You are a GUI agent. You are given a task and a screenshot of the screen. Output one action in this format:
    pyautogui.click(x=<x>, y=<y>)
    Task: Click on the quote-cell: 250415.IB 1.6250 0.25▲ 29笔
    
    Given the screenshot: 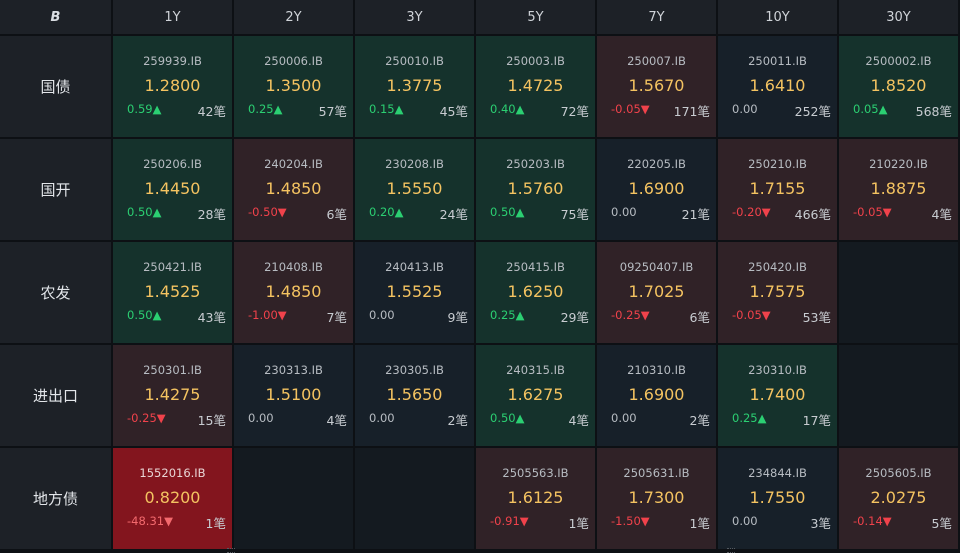 What is the action you would take?
    pyautogui.click(x=535, y=292)
    